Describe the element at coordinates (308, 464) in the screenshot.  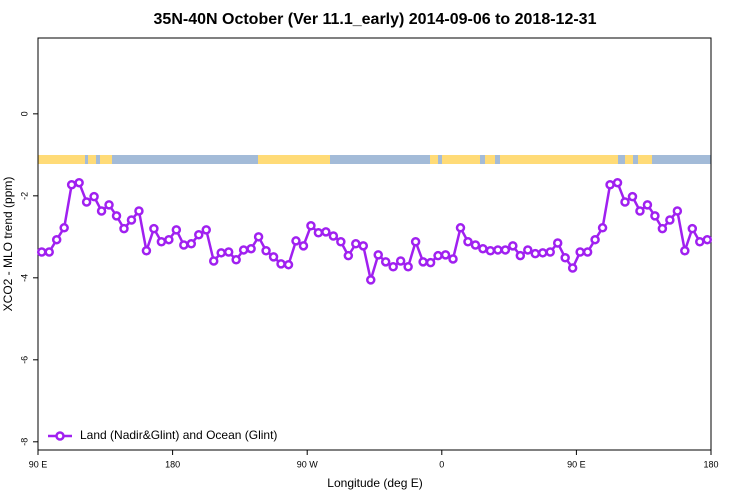
I see `x-tick-label: 90 W` at that location.